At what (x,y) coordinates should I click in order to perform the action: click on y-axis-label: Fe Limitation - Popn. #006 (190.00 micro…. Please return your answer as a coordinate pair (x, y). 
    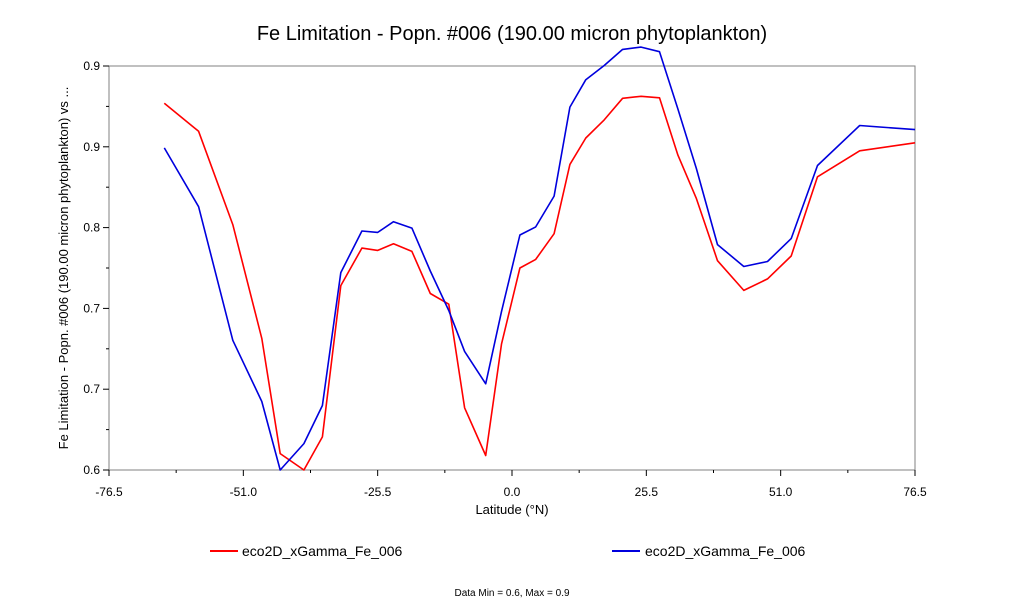
    Looking at the image, I should click on (63, 268).